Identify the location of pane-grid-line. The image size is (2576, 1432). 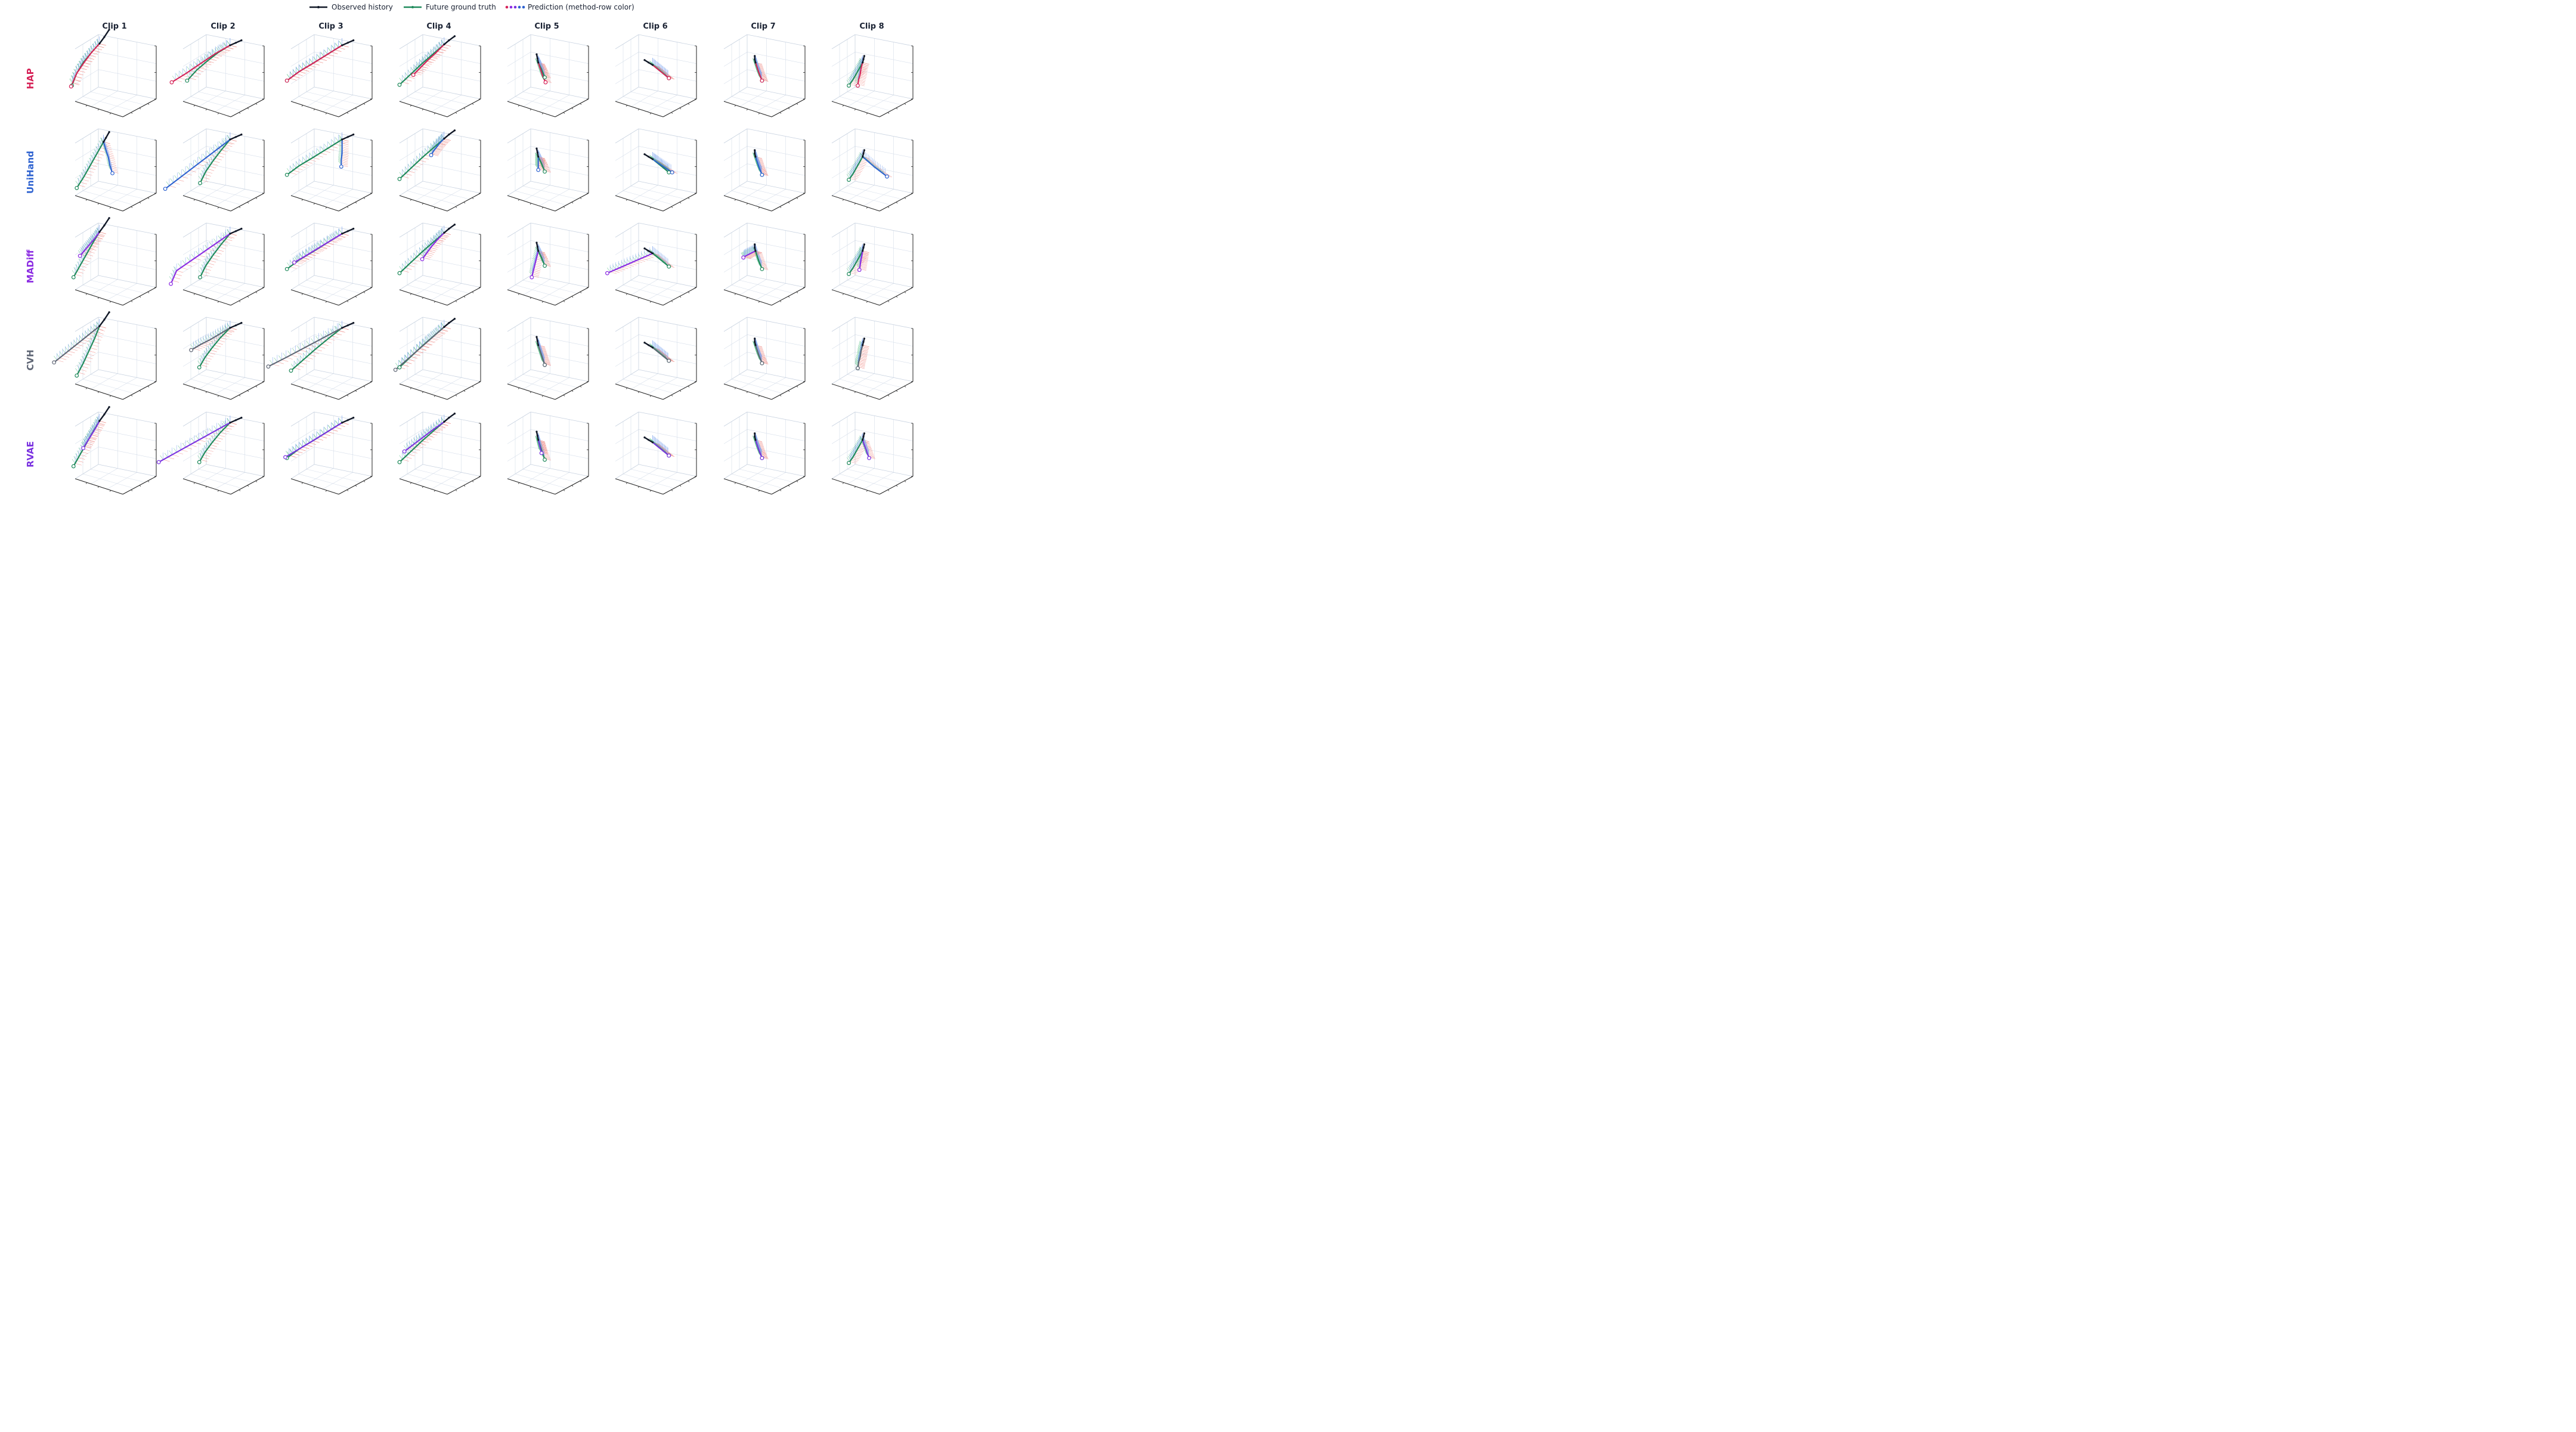
(440, 454).